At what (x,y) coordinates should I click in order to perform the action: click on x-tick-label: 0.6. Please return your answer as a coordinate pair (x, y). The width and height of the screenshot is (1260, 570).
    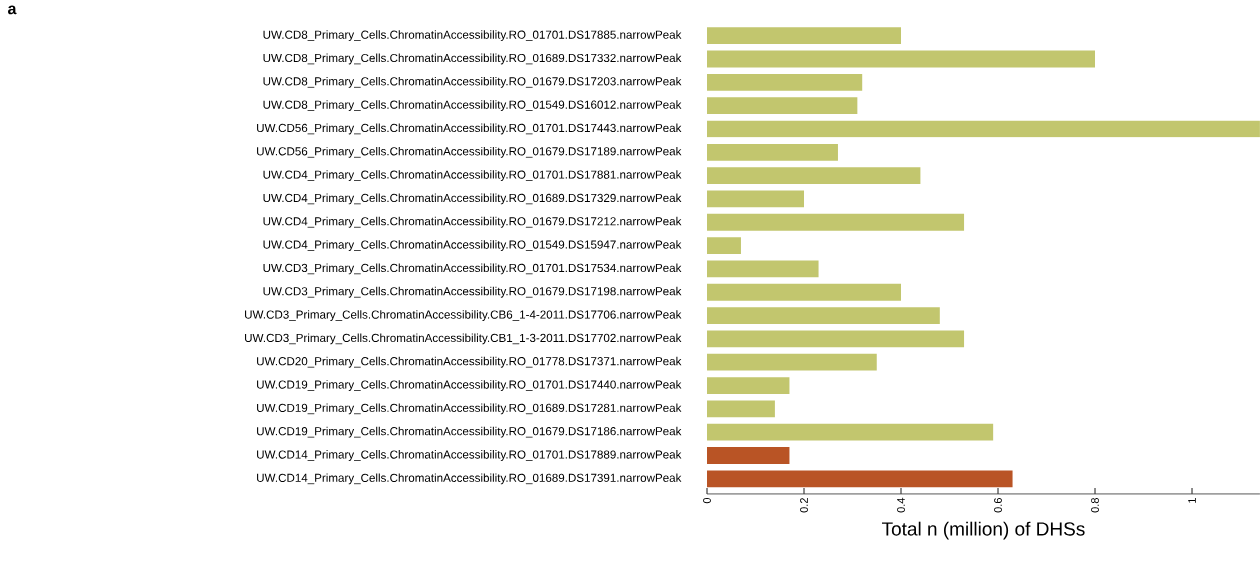
    Looking at the image, I should click on (998, 505).